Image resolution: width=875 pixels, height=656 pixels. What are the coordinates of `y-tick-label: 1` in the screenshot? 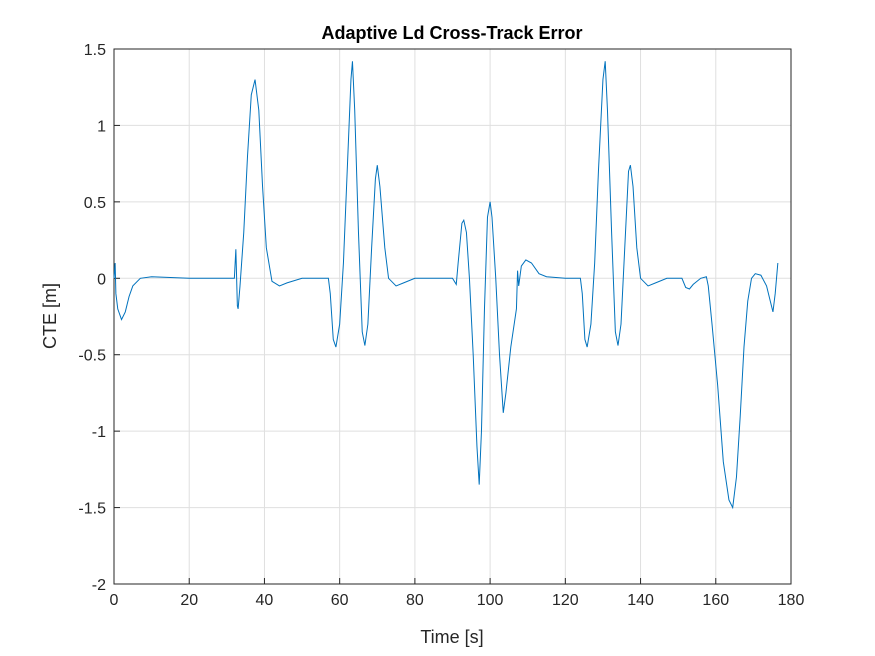 It's located at (101, 126).